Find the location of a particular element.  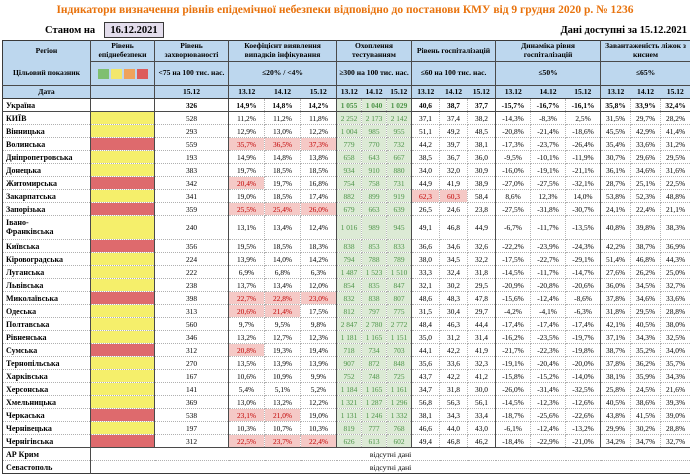

value-cell: 703 is located at coordinates (399, 350).